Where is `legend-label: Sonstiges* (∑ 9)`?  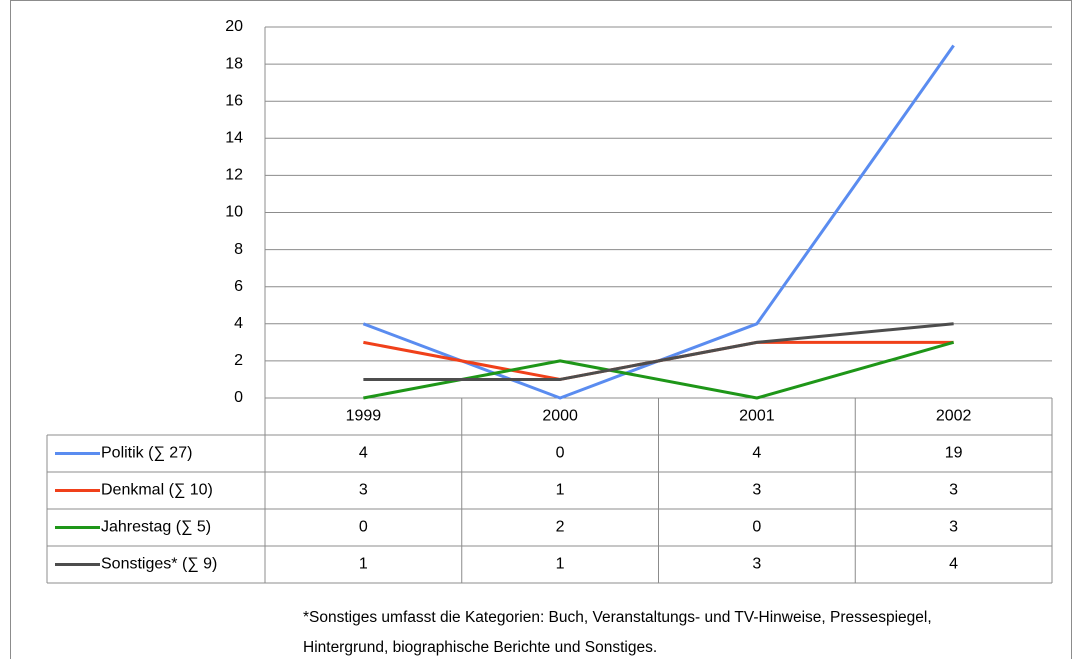 legend-label: Sonstiges* (∑ 9) is located at coordinates (159, 564).